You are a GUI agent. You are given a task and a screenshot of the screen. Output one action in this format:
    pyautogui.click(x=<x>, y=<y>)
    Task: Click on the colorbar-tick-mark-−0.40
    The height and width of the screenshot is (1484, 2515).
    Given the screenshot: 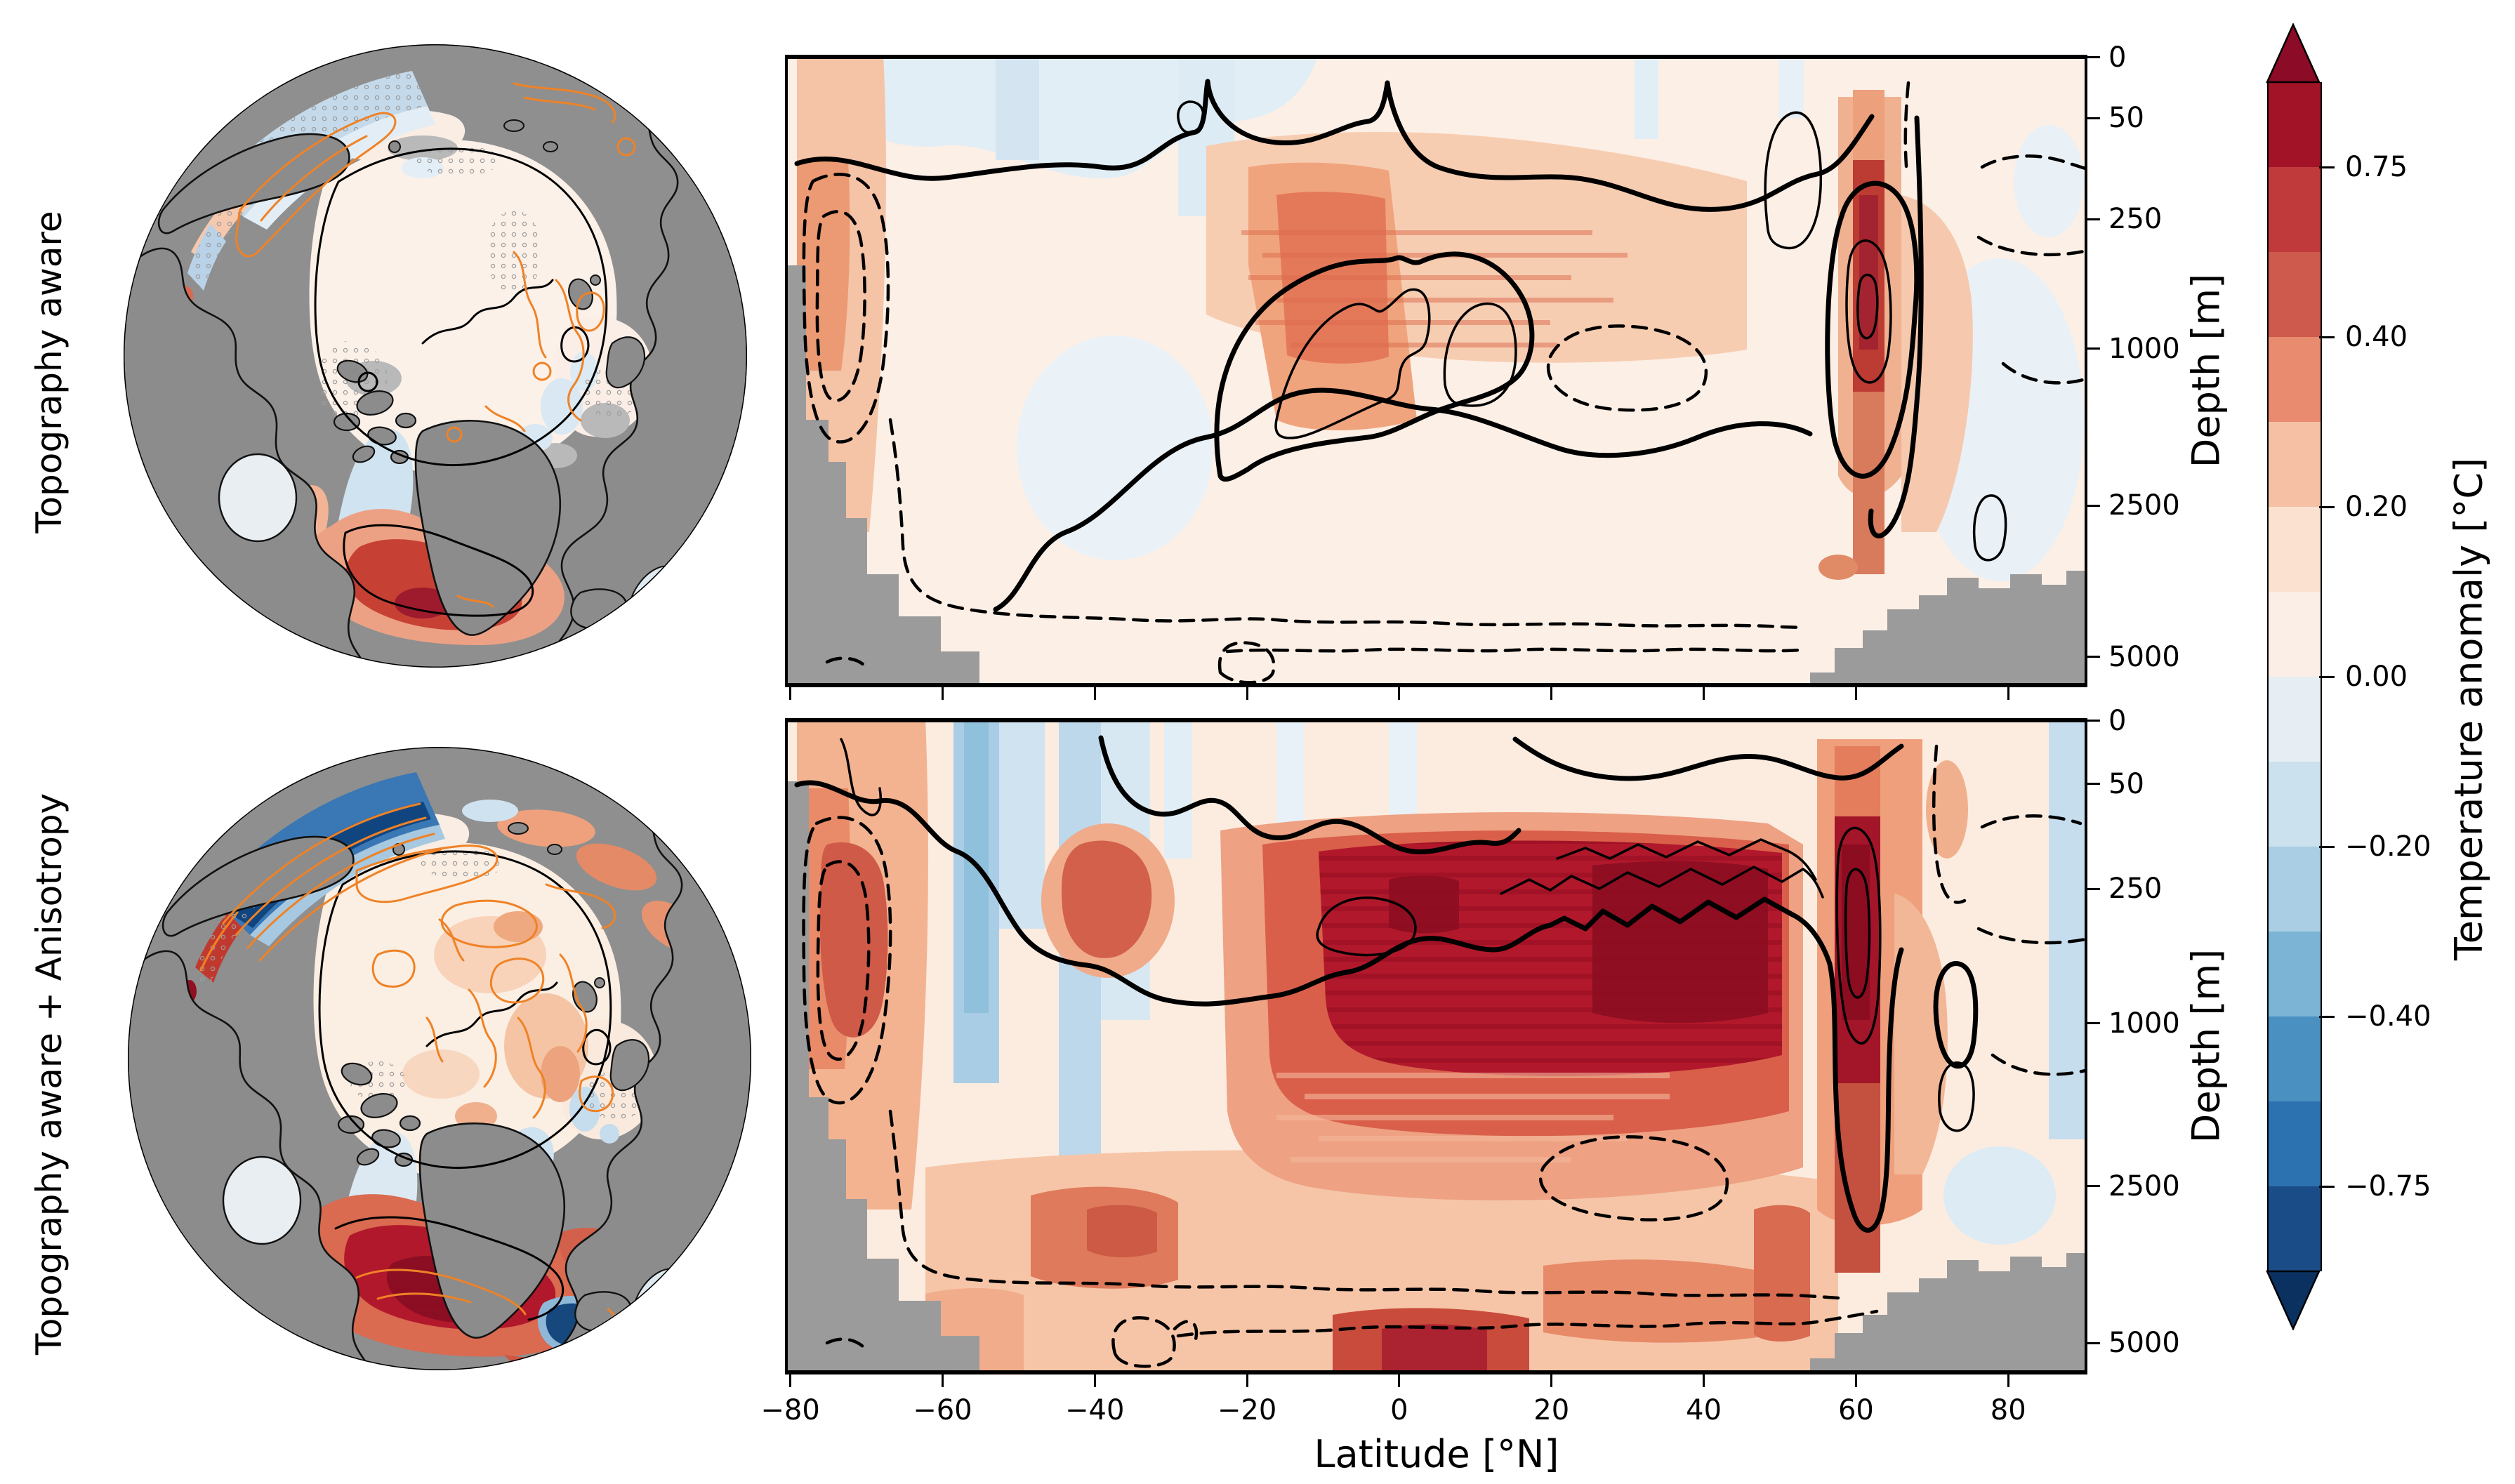 What is the action you would take?
    pyautogui.click(x=2327, y=1016)
    